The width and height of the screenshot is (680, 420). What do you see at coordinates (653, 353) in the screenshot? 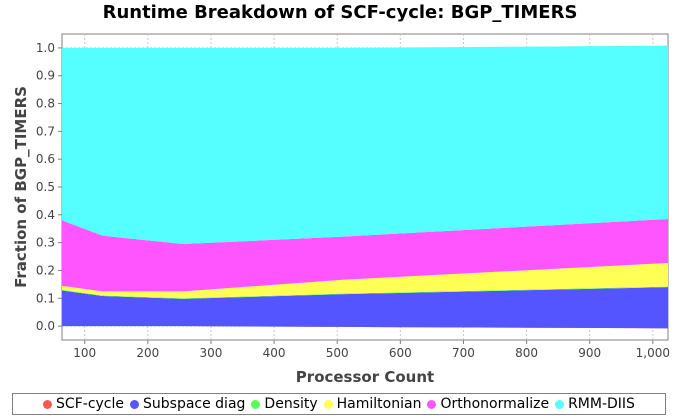
I see `x-tick-label: 1,000` at bounding box center [653, 353].